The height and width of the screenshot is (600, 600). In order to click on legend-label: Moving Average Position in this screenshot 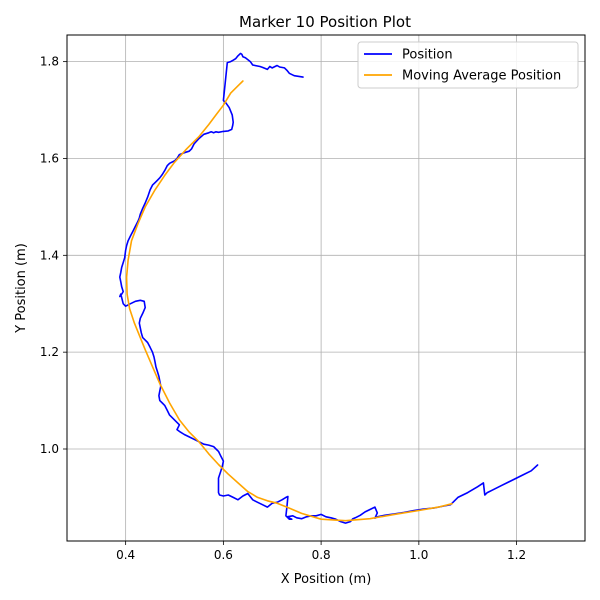, I will do `click(481, 76)`.